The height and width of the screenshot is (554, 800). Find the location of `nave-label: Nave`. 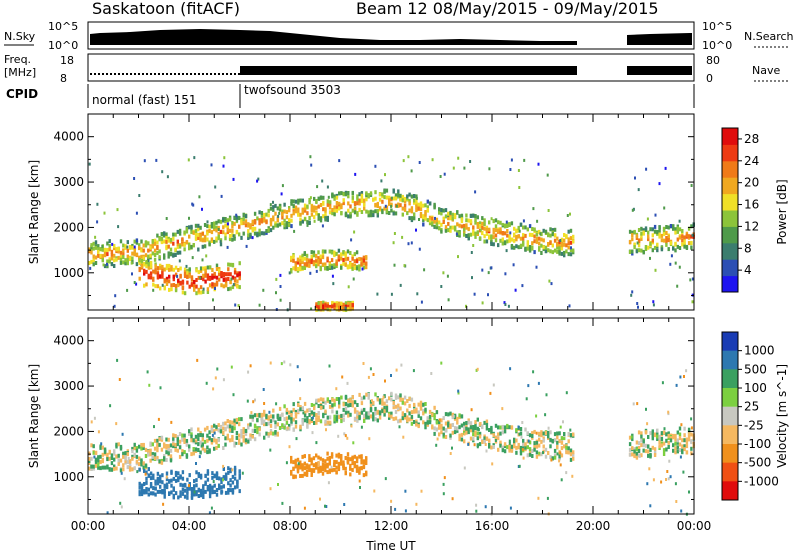

nave-label: Nave is located at coordinates (766, 70).